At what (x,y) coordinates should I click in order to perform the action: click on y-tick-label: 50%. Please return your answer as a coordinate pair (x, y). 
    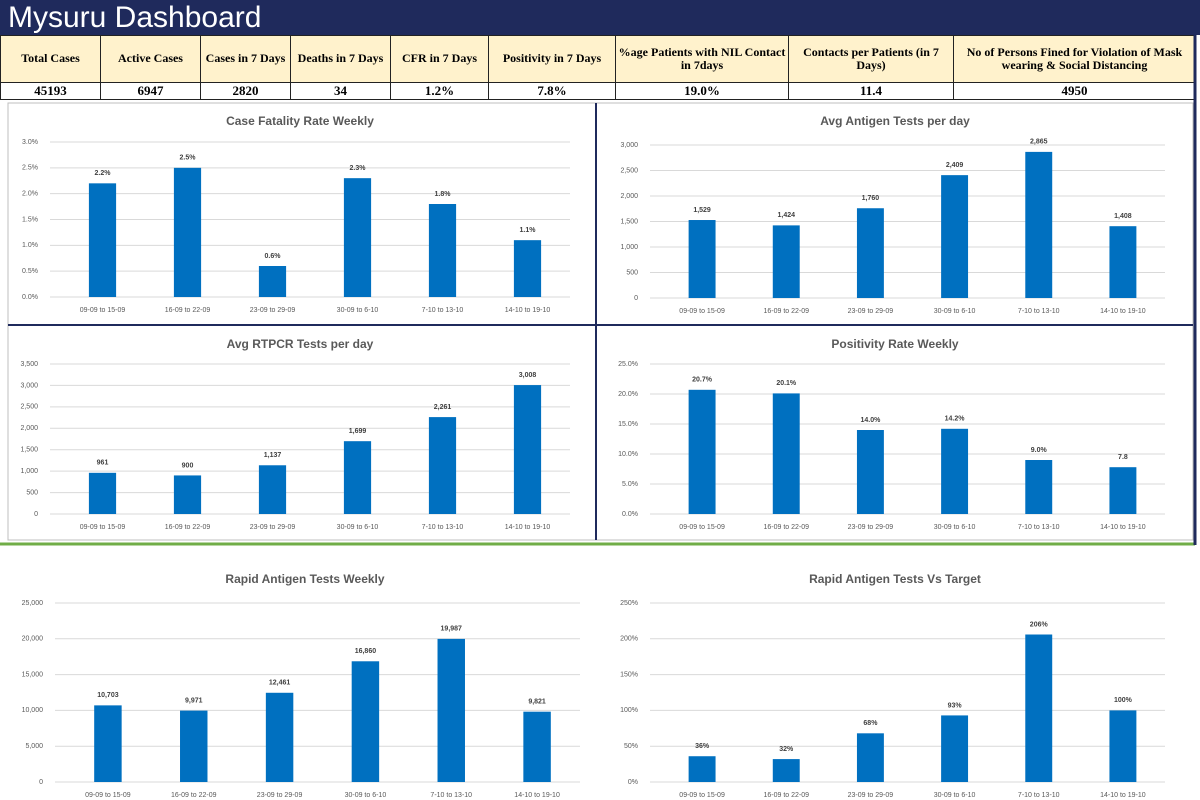
    Looking at the image, I should click on (631, 746).